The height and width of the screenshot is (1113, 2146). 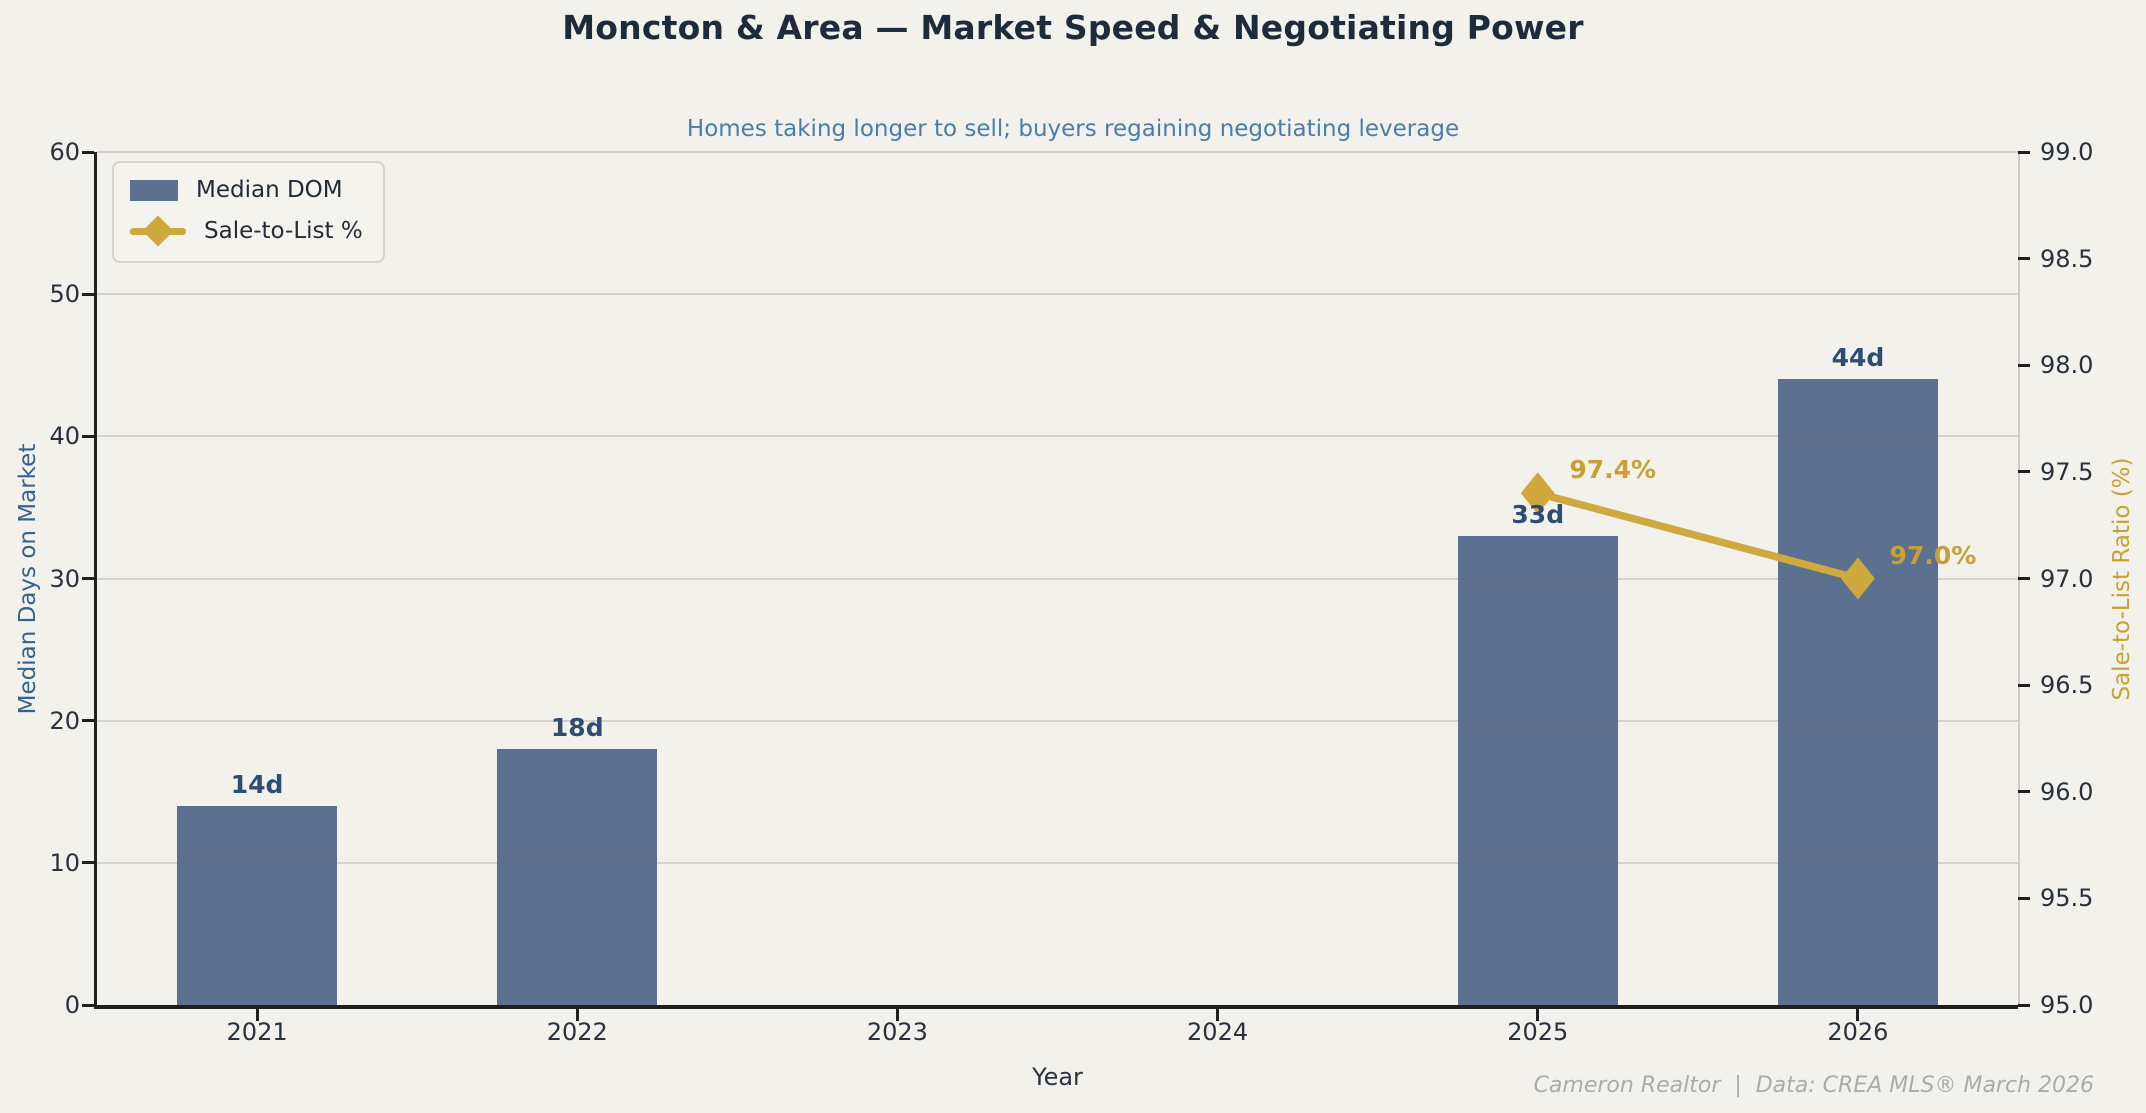 I want to click on y-axis-right-tick-label: 98.0, so click(x=2067, y=365).